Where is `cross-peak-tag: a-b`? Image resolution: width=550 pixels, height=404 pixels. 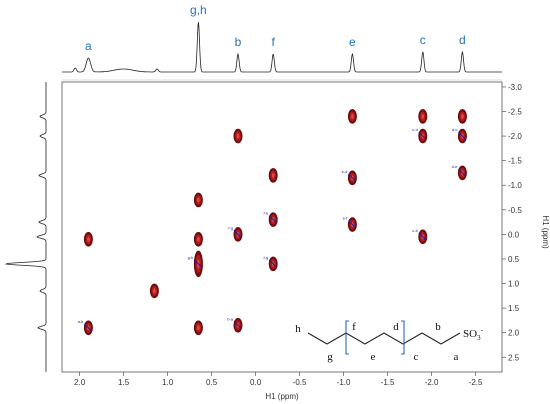
cross-peak-tag: a-b is located at coordinates (81, 321).